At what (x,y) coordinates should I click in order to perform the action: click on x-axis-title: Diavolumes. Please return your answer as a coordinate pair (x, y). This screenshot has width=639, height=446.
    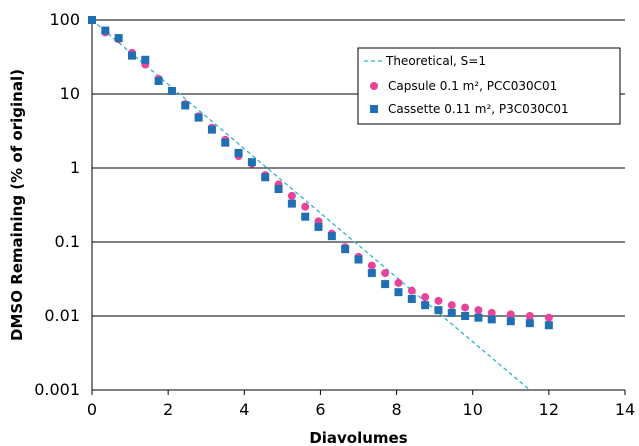
    Looking at the image, I should click on (358, 437).